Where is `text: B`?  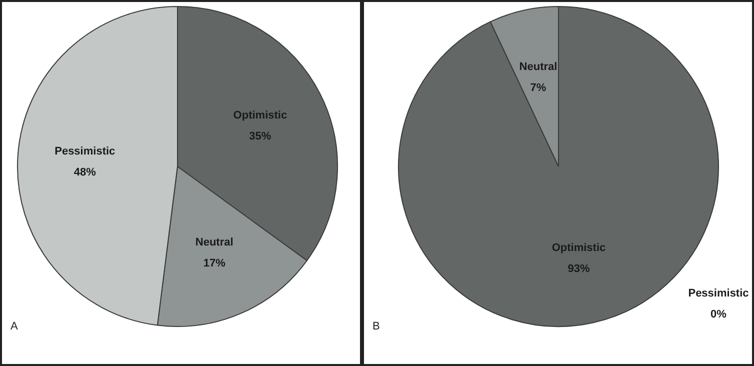 text: B is located at coordinates (376, 326).